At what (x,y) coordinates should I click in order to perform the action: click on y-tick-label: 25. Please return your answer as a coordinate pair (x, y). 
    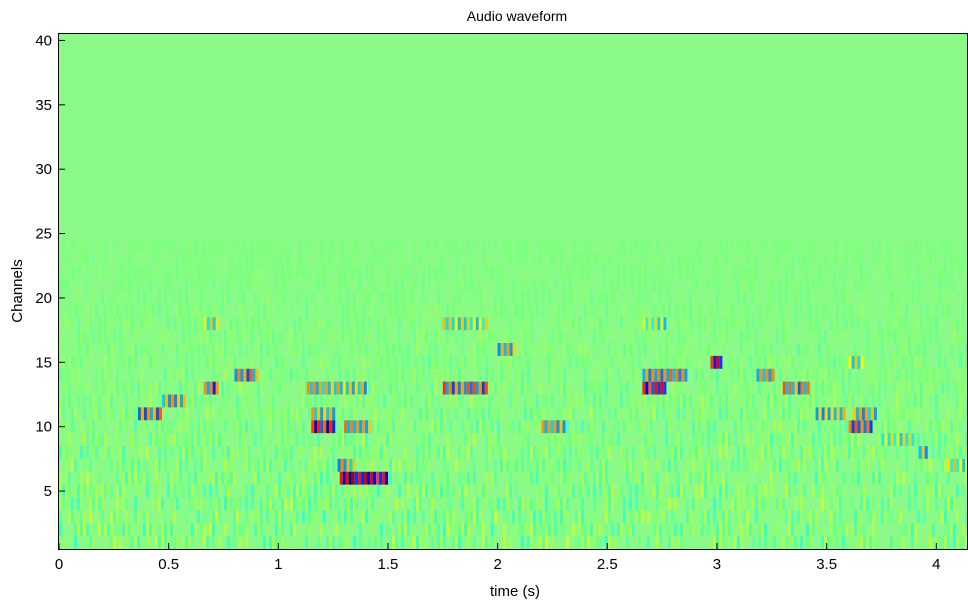
    Looking at the image, I should click on (43, 234).